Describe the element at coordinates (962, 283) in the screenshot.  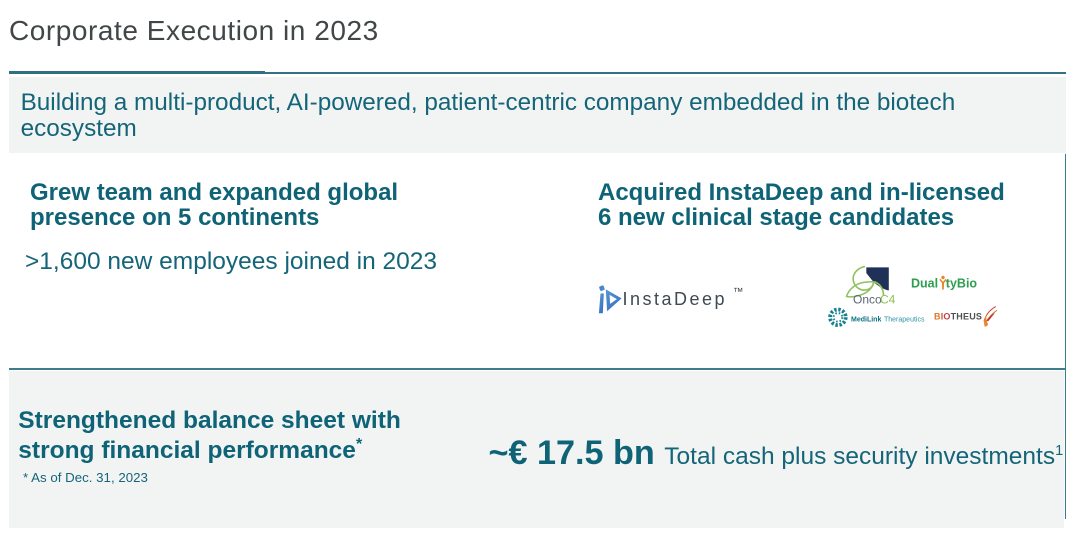
I see `svg-text: tyBio` at that location.